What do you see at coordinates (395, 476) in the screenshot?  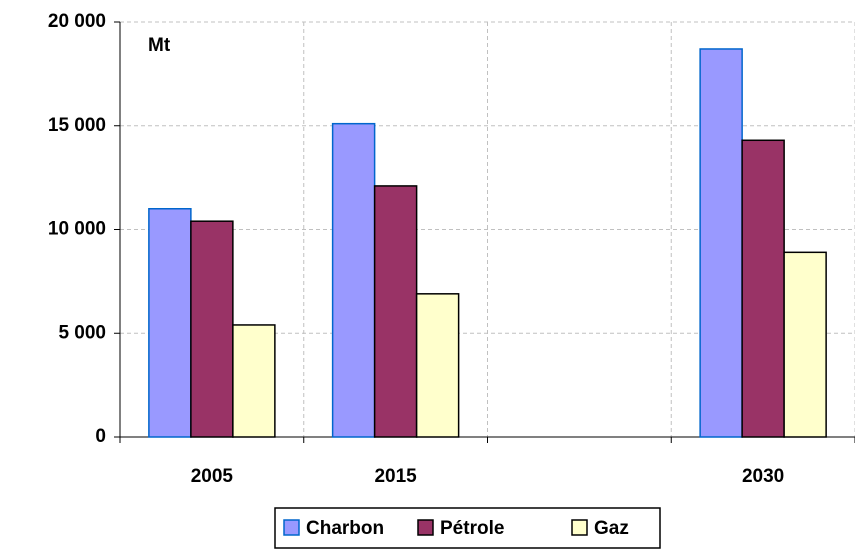 I see `x-tick-label: 2015` at bounding box center [395, 476].